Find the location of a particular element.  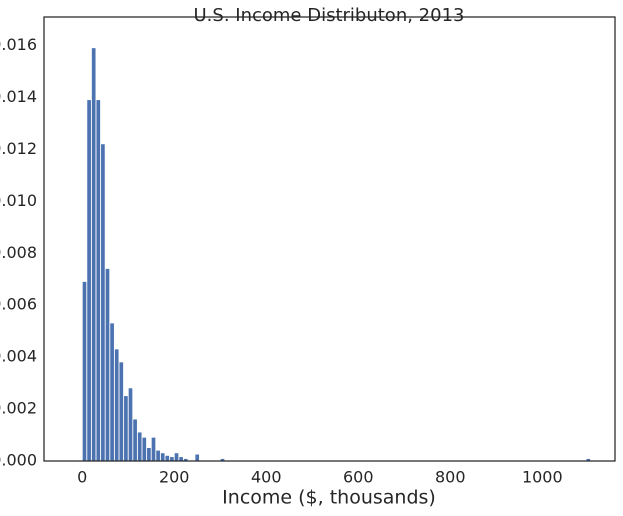

chart-title: U.S. Income Distributon, 2013 is located at coordinates (329, 15).